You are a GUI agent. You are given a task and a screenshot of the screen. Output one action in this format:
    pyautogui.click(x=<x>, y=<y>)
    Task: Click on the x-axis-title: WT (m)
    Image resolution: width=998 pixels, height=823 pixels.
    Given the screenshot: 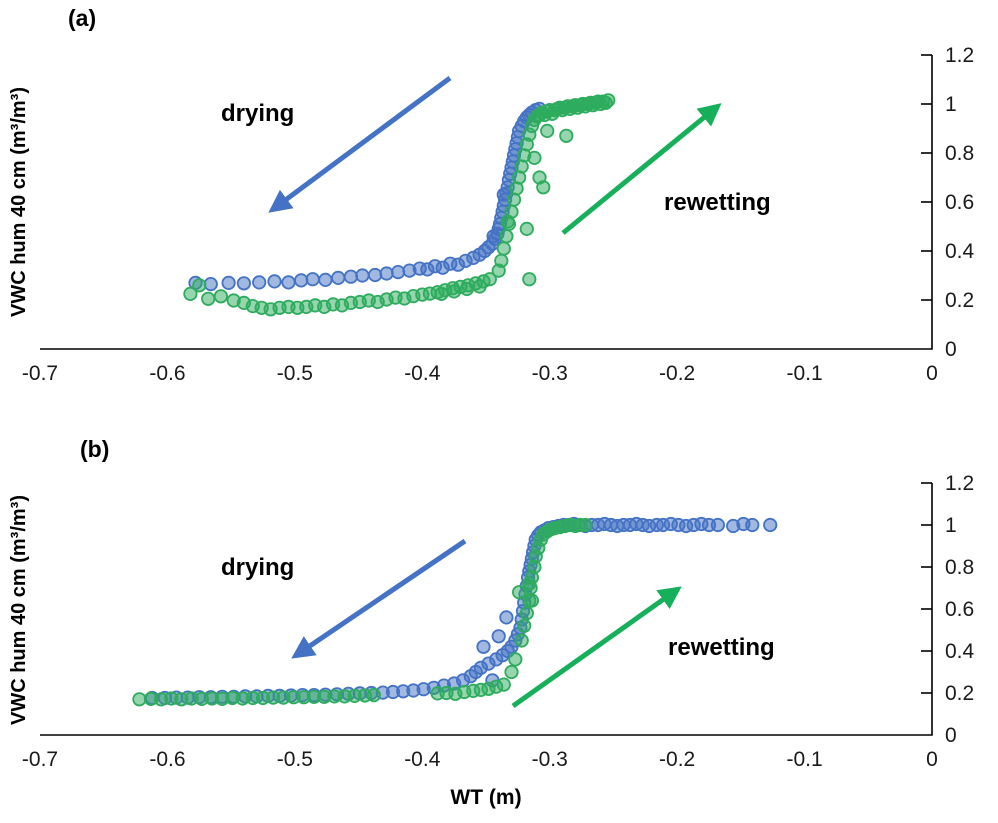 What is the action you would take?
    pyautogui.click(x=486, y=797)
    